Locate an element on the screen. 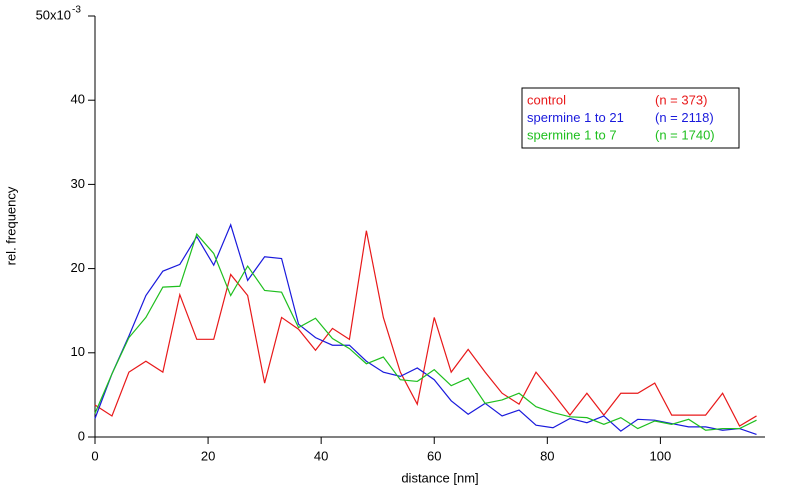 The height and width of the screenshot is (489, 800). x-tick-label: 60 is located at coordinates (434, 455).